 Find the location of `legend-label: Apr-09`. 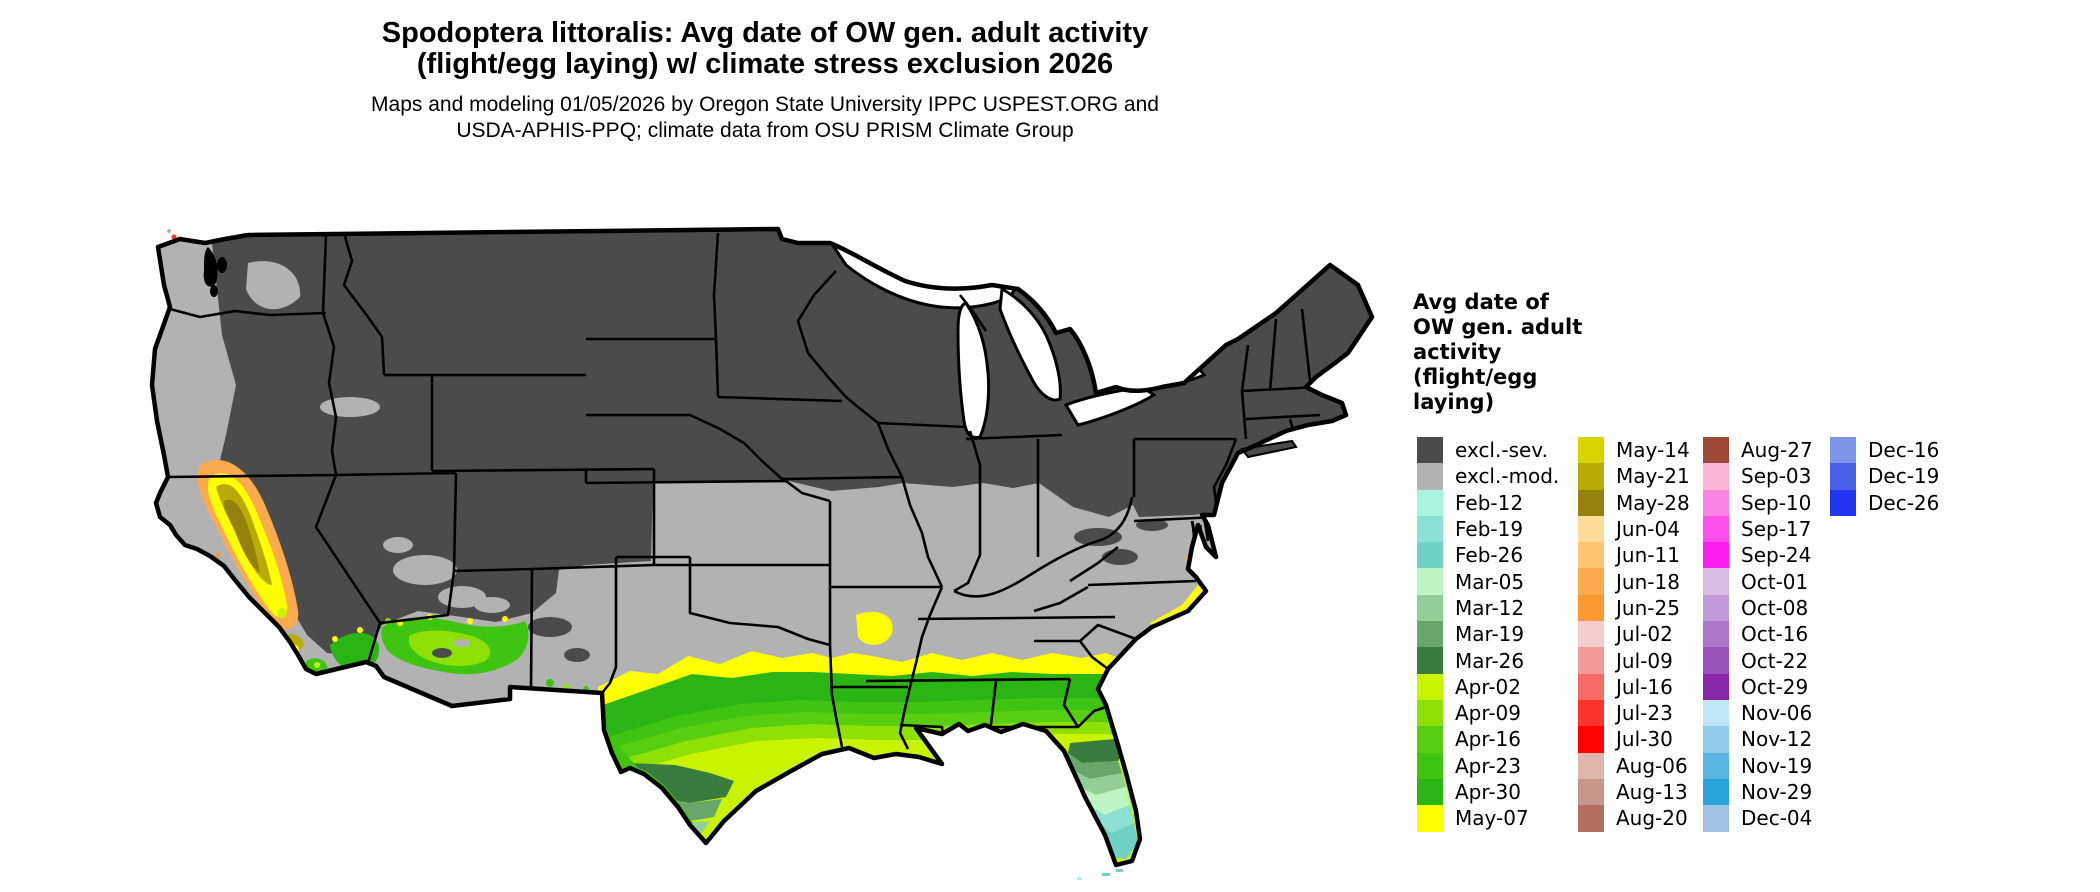

legend-label: Apr-09 is located at coordinates (1488, 713).